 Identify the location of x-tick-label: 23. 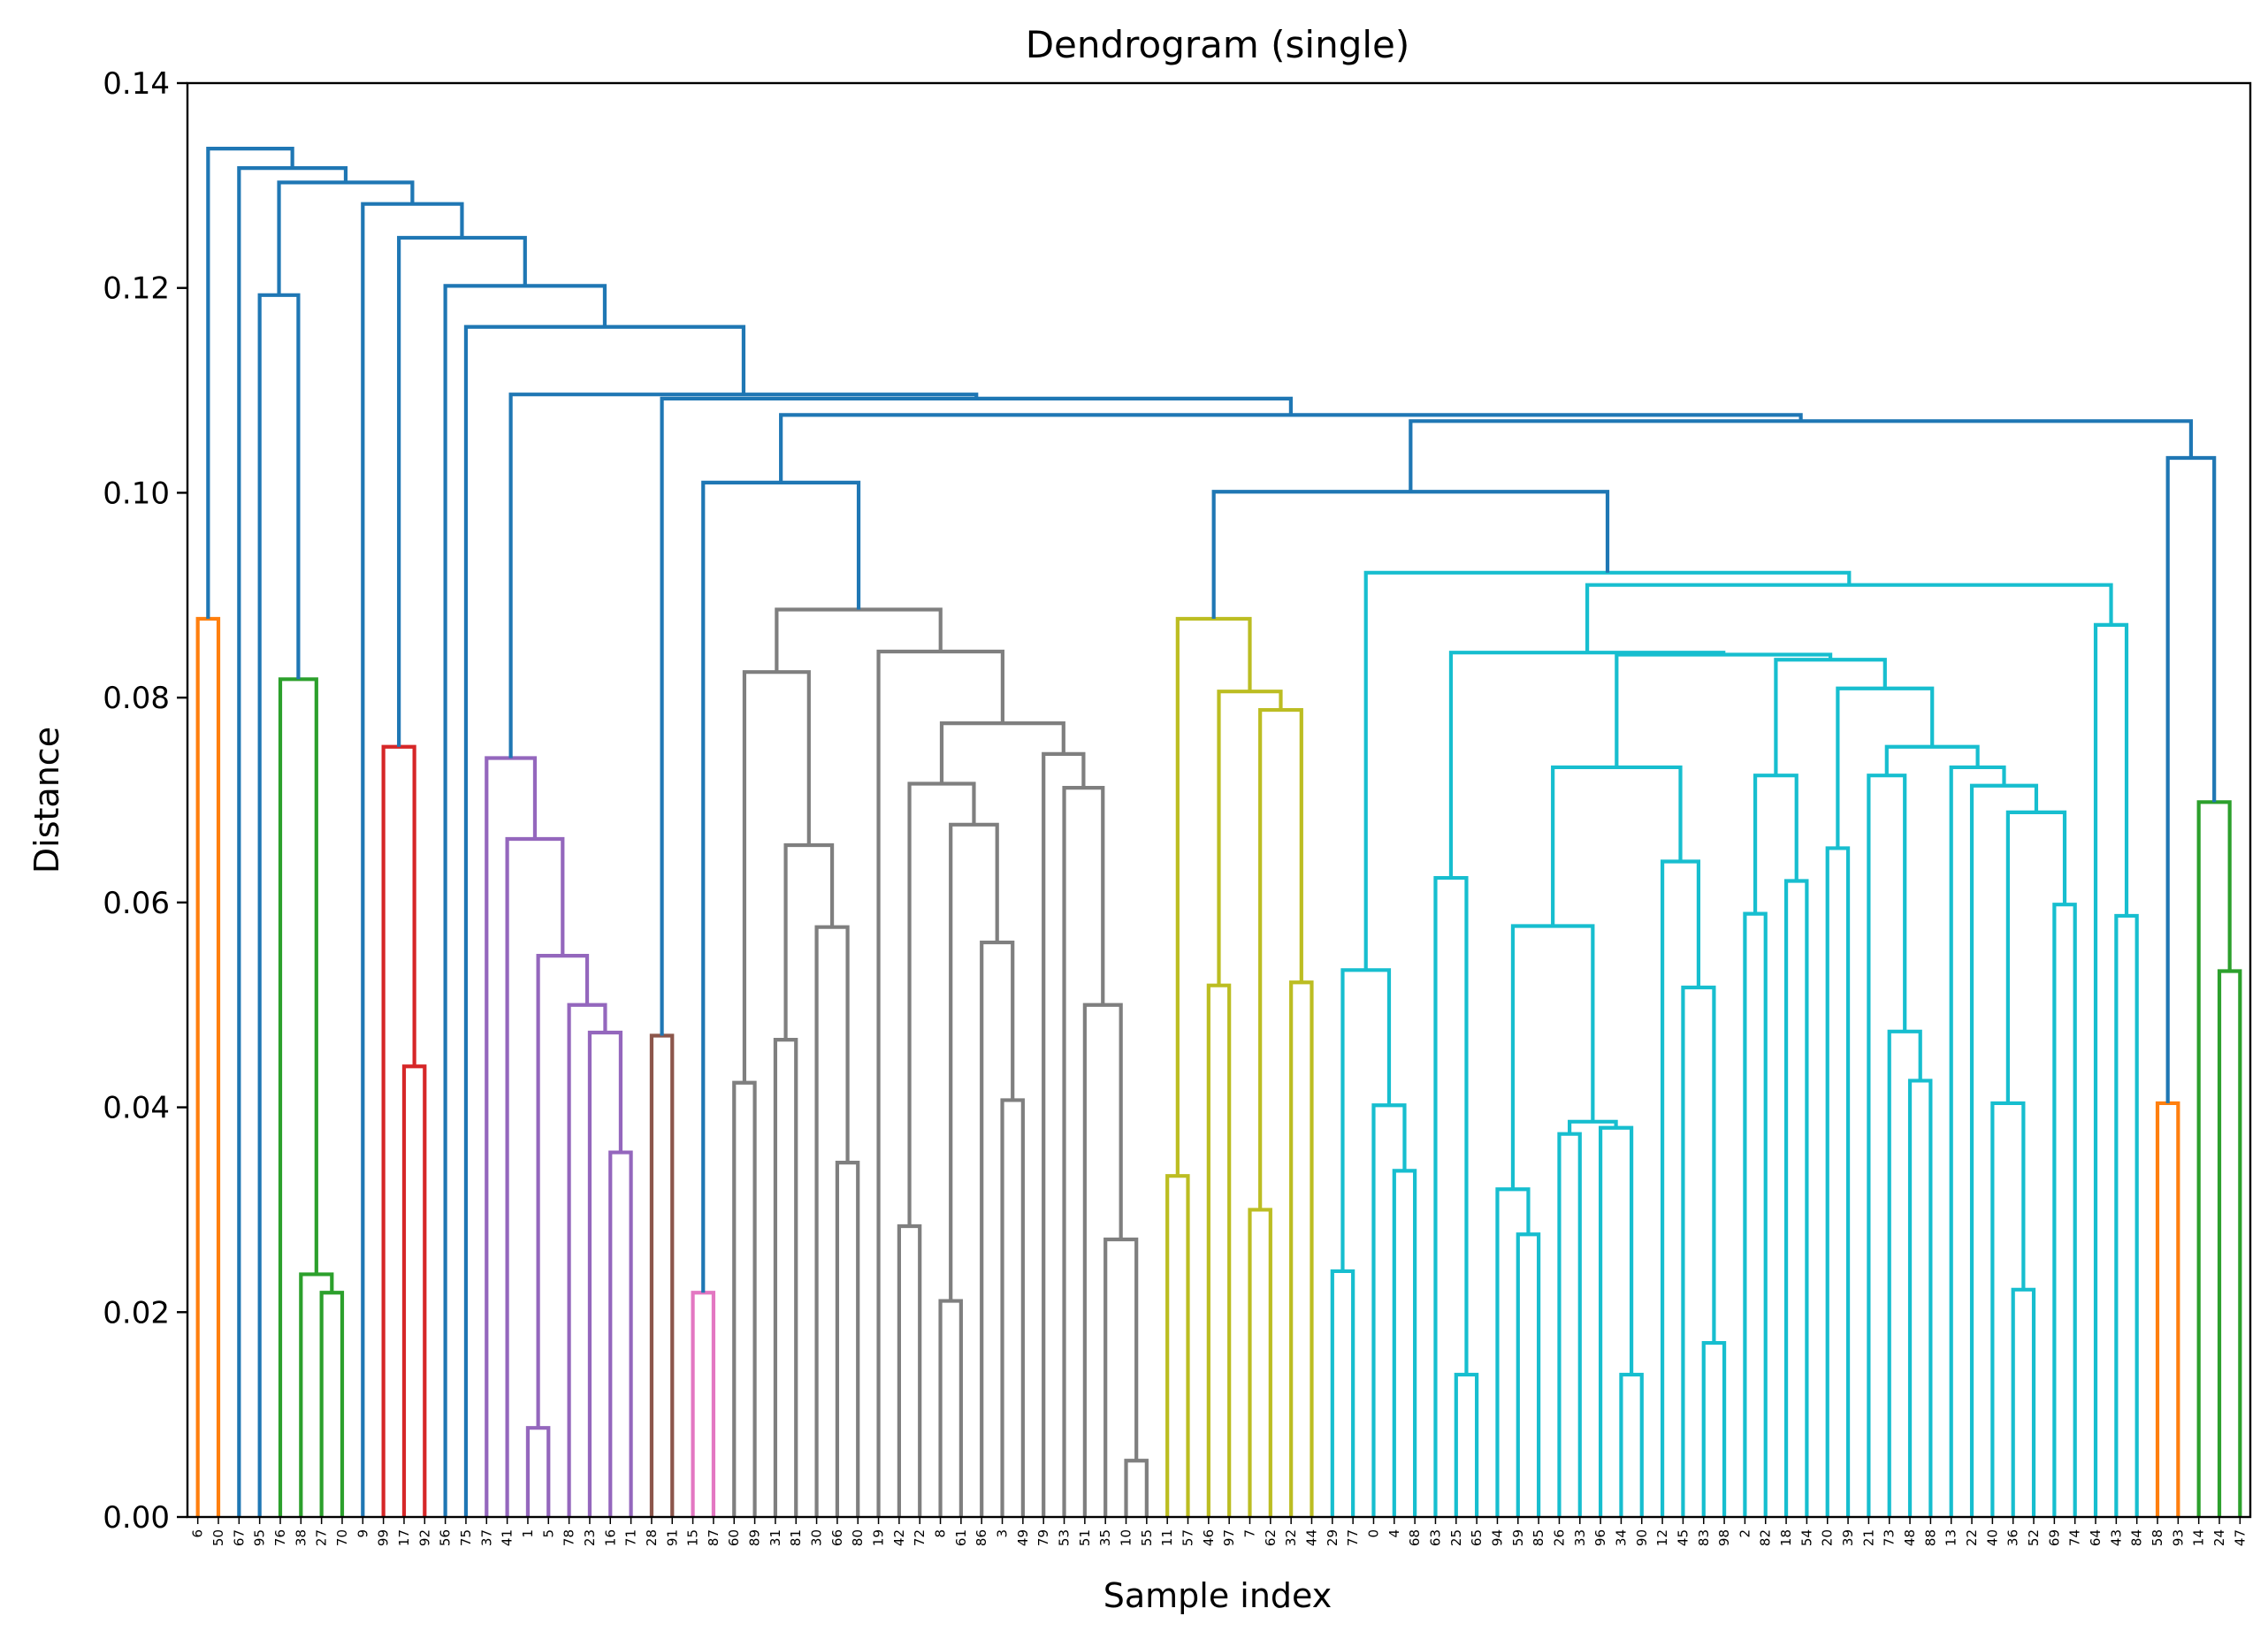
(590, 1537).